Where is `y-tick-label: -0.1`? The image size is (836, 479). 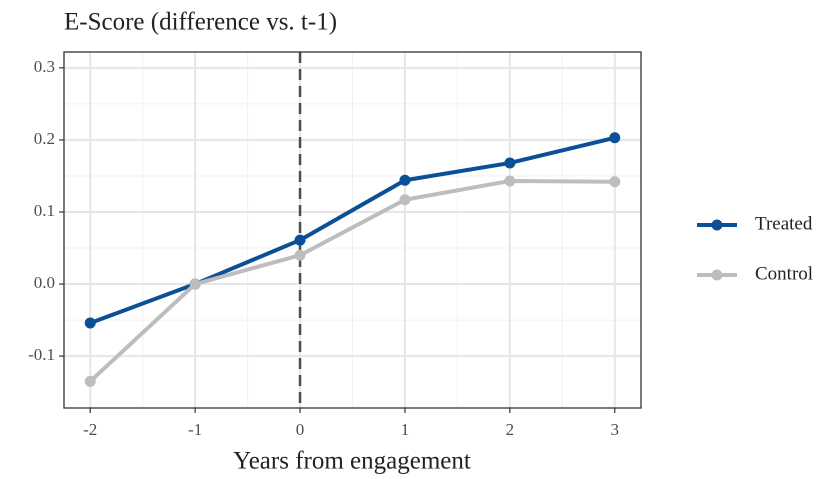
y-tick-label: -0.1 is located at coordinates (41, 354).